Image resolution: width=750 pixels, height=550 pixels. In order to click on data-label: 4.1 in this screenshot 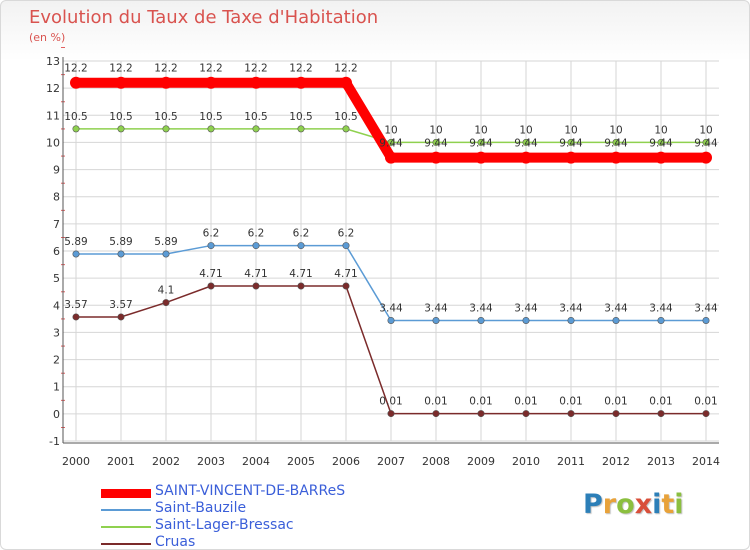, I will do `click(166, 291)`.